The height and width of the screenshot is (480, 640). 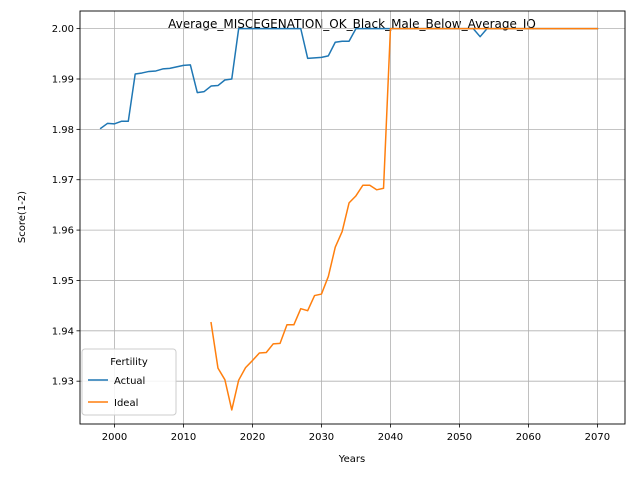 What do you see at coordinates (126, 403) in the screenshot?
I see `legend-label-ideal: Ideal` at bounding box center [126, 403].